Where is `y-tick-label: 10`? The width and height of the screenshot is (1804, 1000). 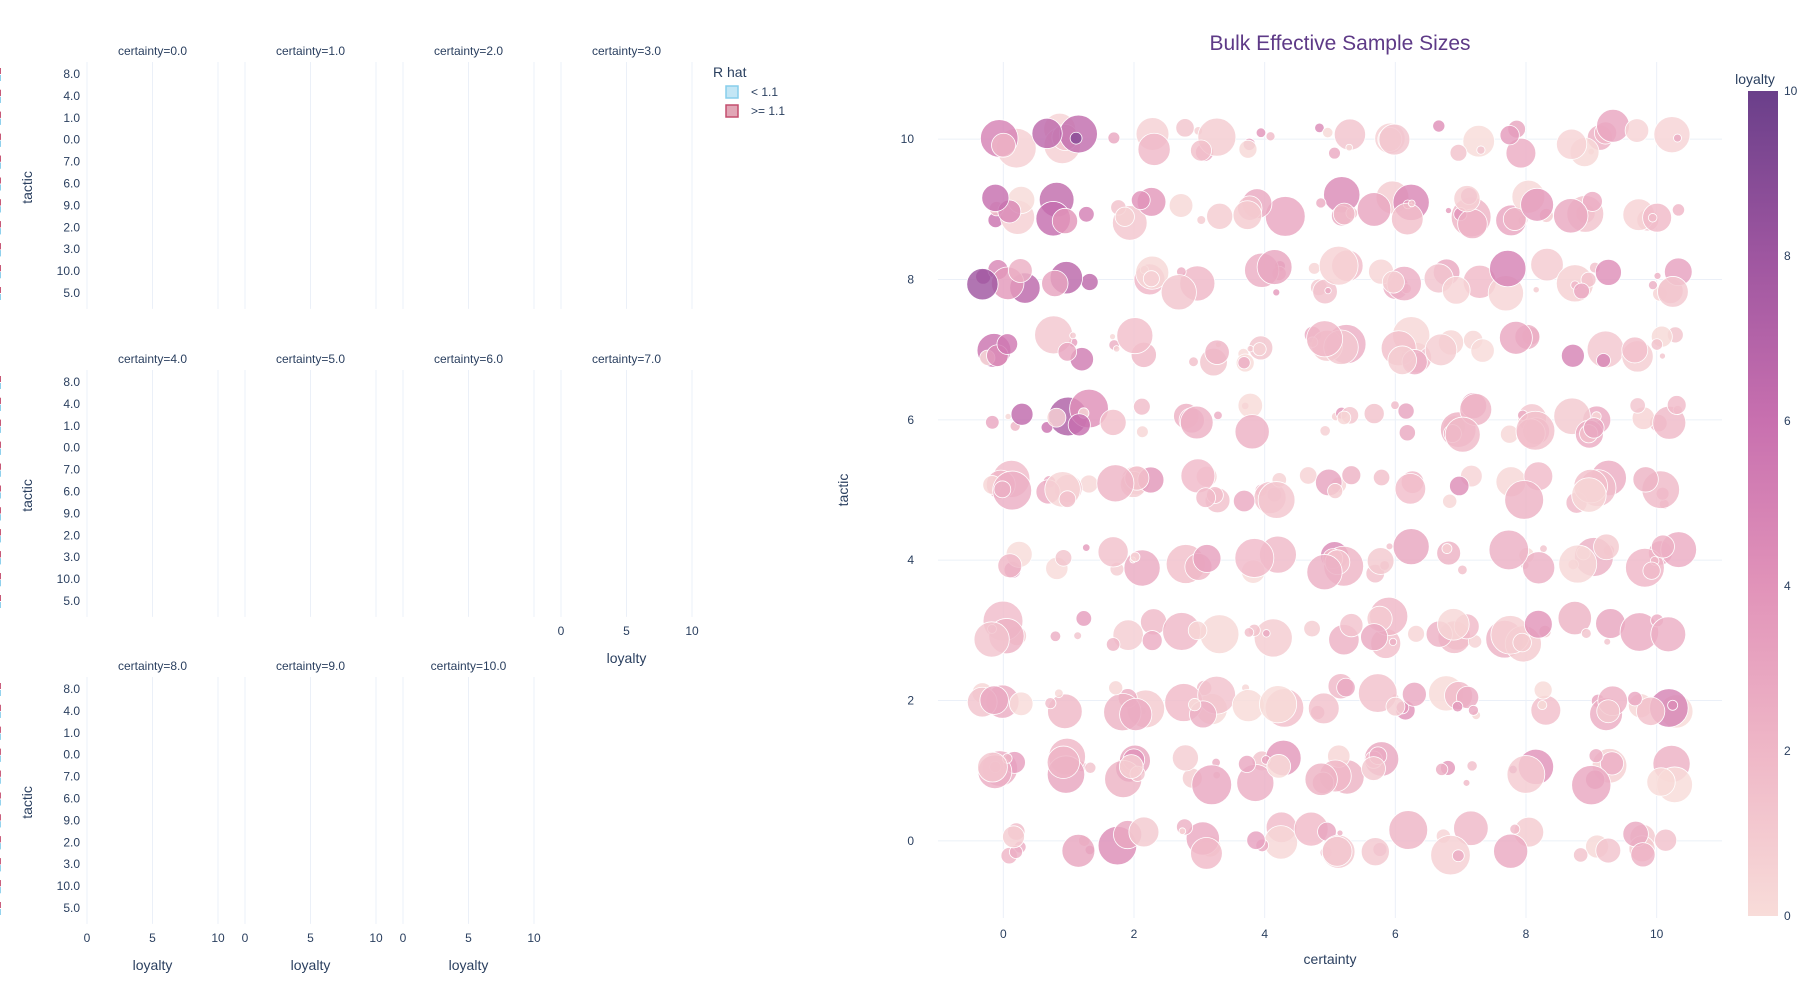 y-tick-label: 10 is located at coordinates (908, 139).